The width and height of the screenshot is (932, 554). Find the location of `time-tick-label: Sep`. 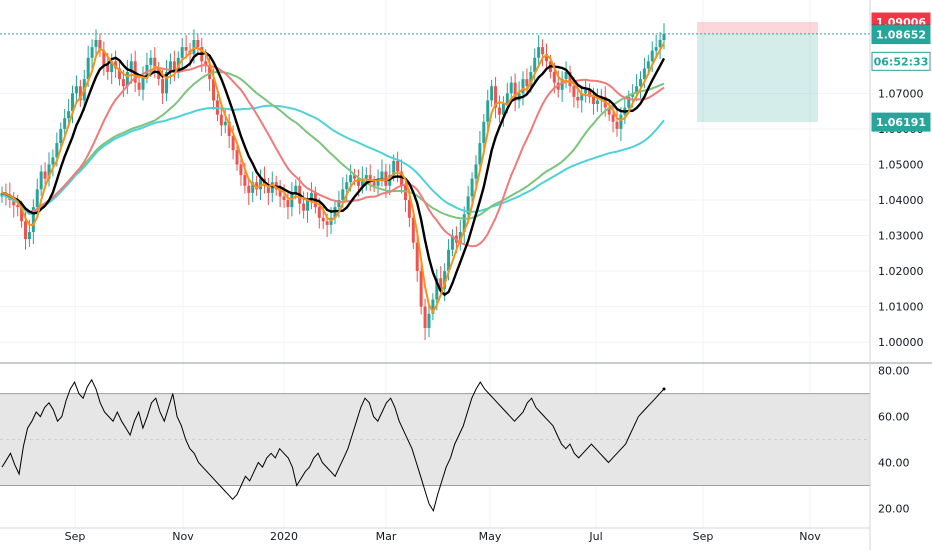

time-tick-label: Sep is located at coordinates (75, 536).